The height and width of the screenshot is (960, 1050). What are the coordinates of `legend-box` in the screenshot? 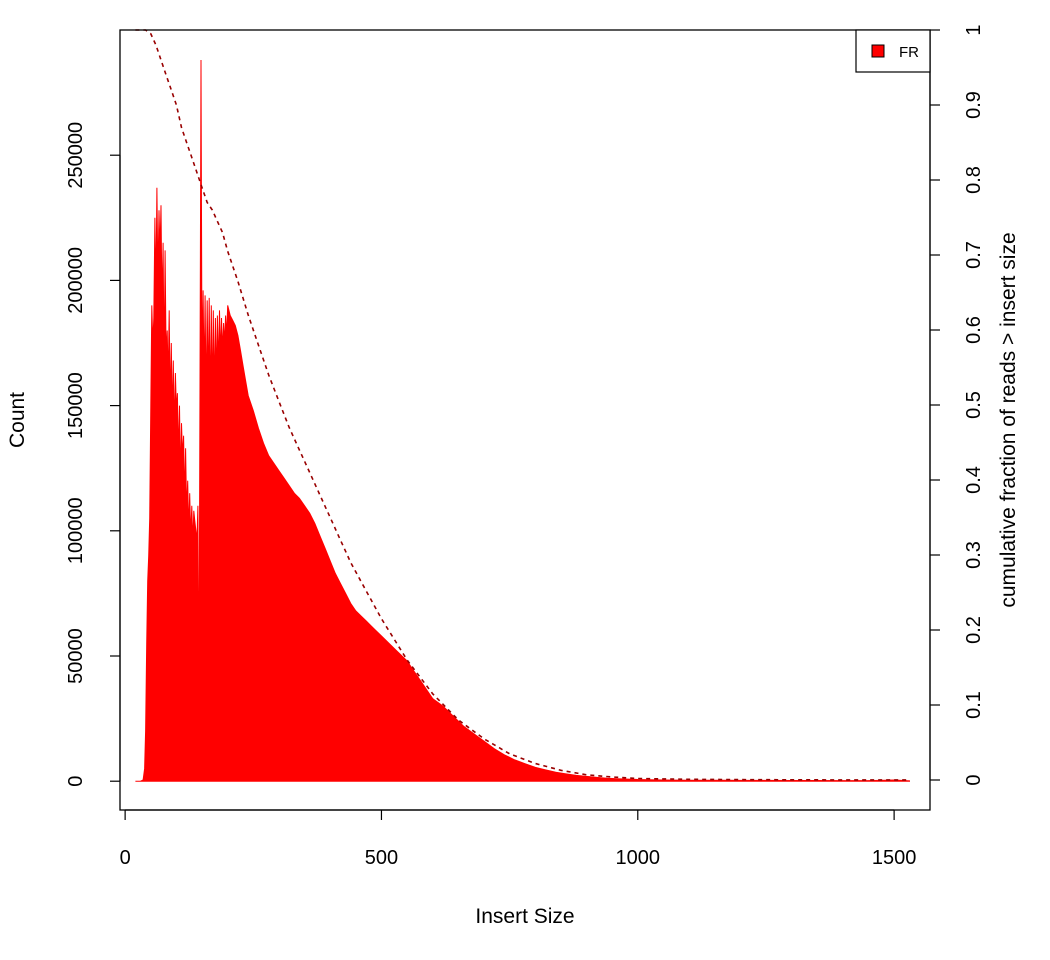 It's located at (893, 51).